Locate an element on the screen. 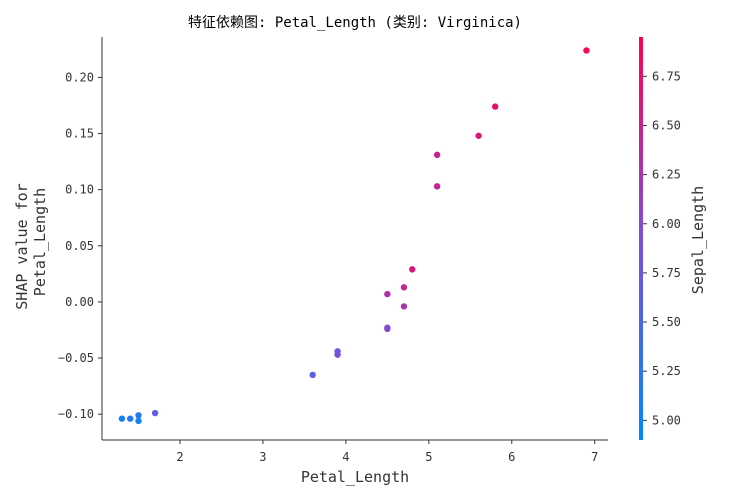 This screenshot has width=750, height=500. colorbar-tick-label: 6.75 is located at coordinates (666, 76).